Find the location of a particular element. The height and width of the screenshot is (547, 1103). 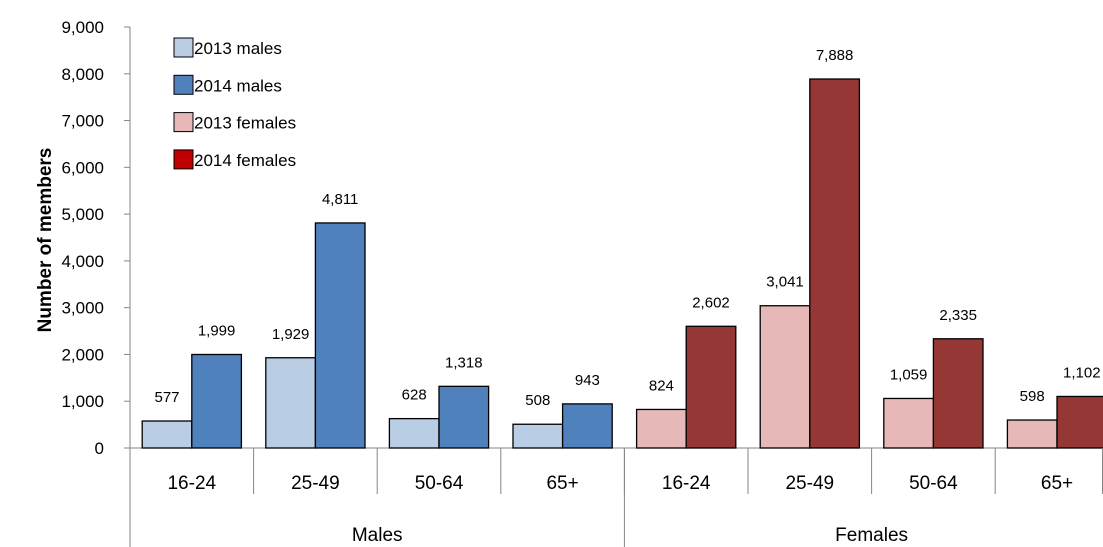

data-label: 508 is located at coordinates (537, 400).